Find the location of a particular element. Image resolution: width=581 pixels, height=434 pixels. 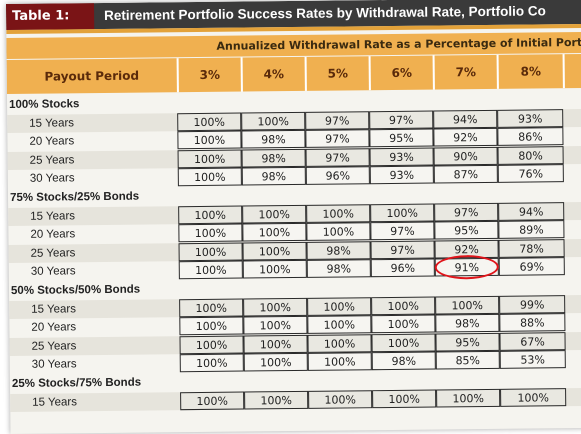

success-rate-cell: 87% is located at coordinates (465, 174).